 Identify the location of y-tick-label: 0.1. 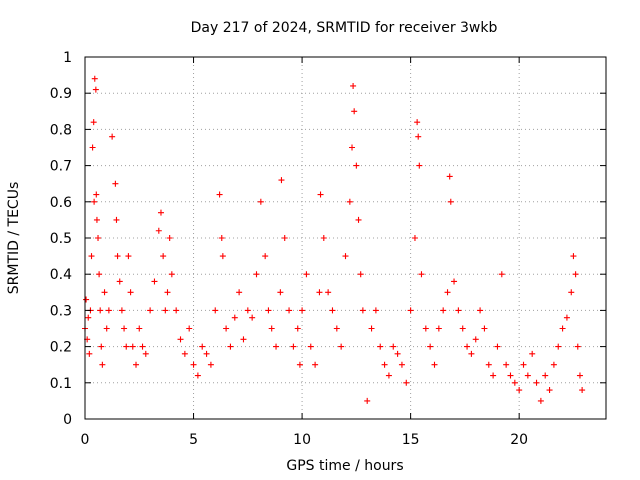
(61, 384).